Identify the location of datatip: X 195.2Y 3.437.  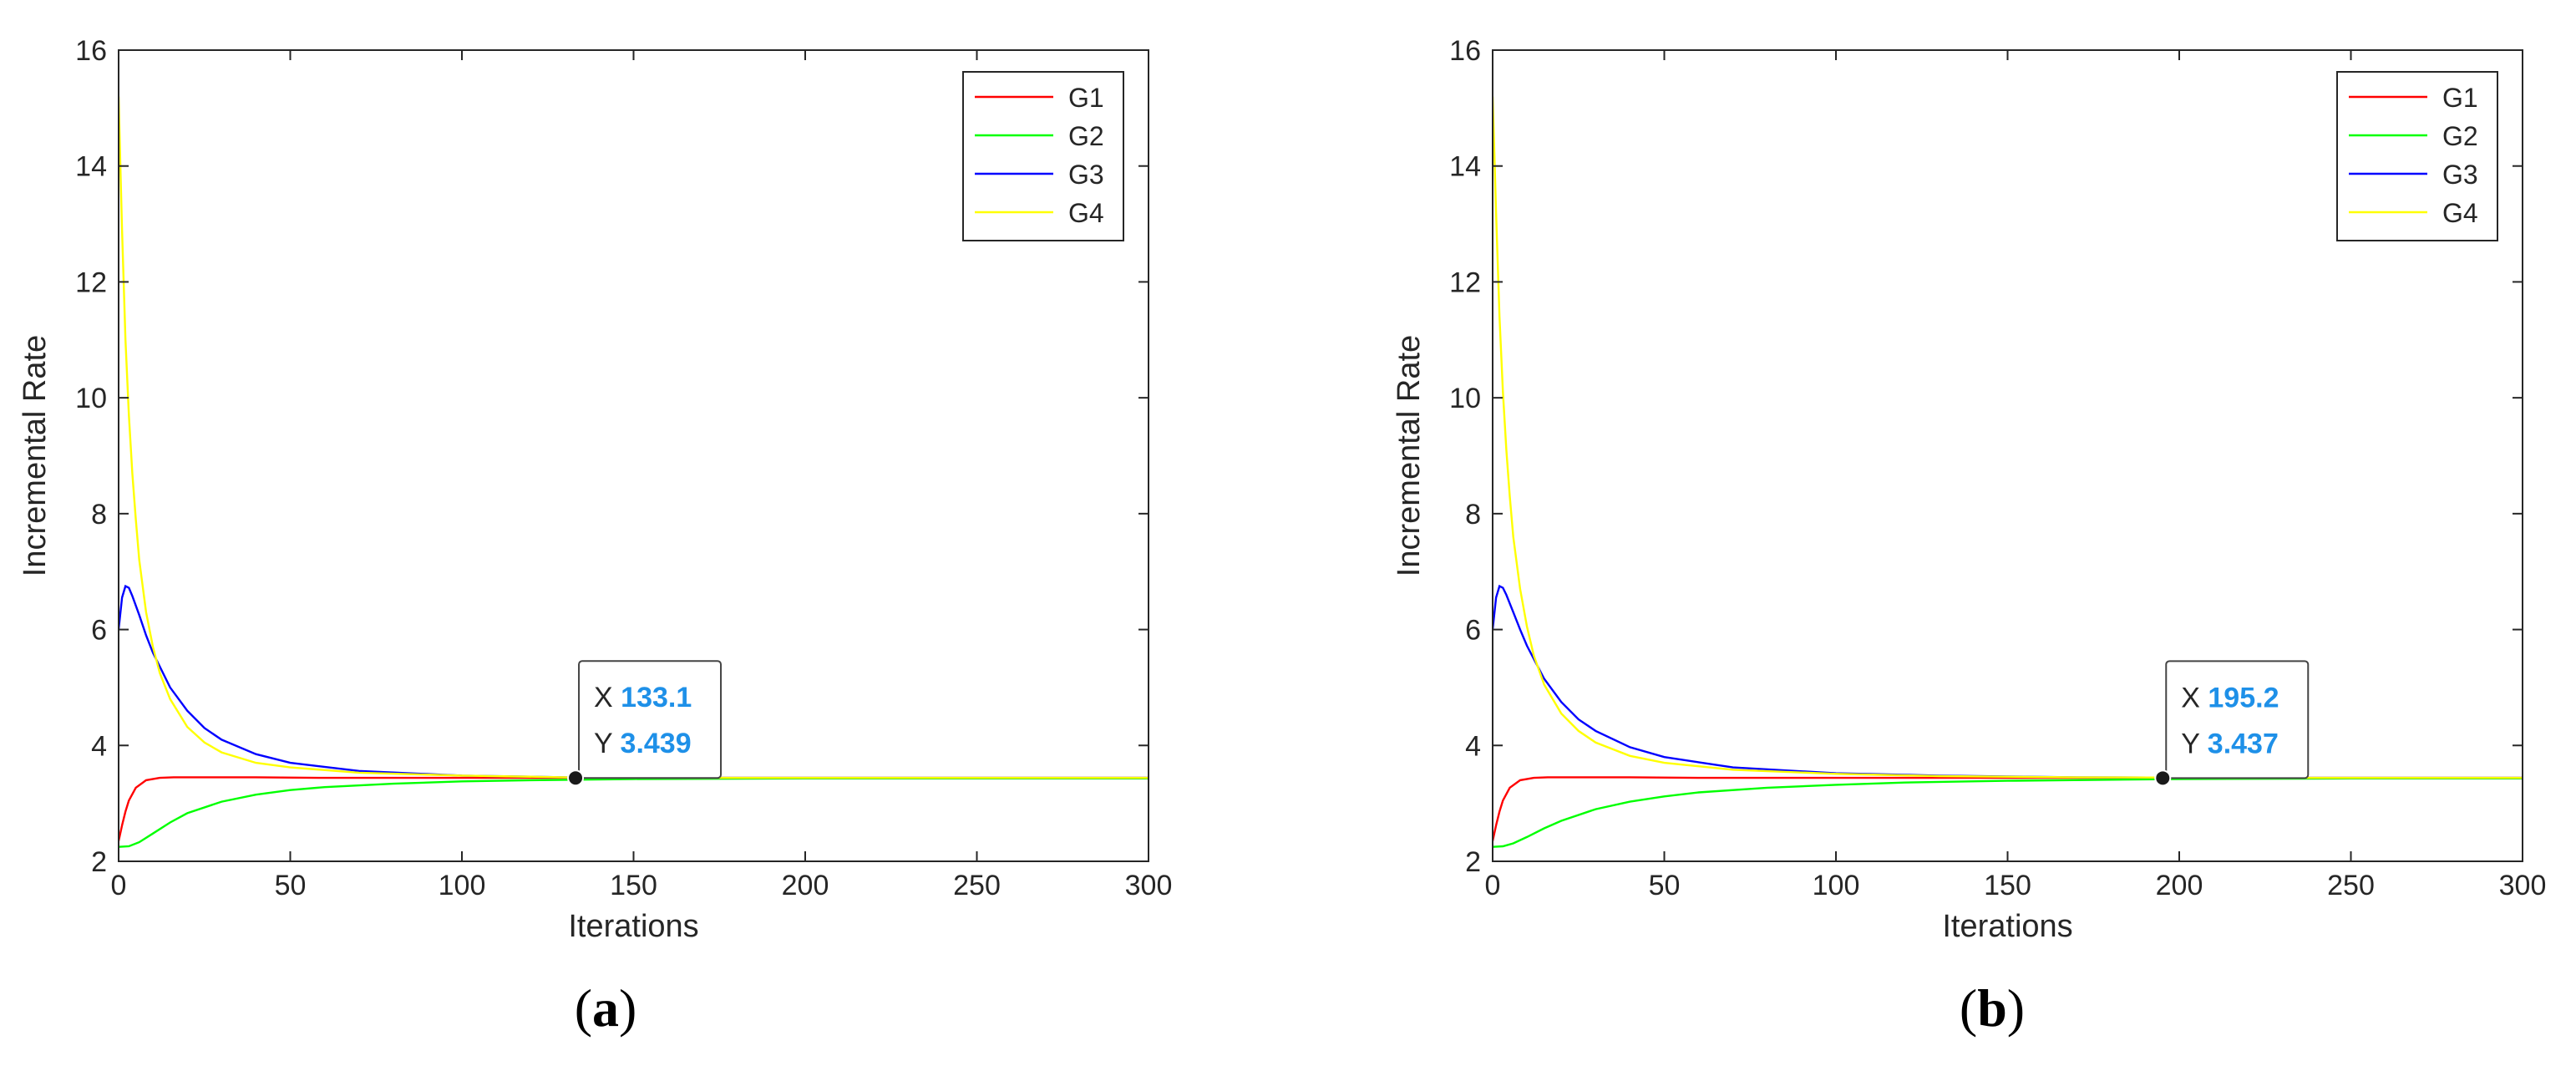
(2232, 723).